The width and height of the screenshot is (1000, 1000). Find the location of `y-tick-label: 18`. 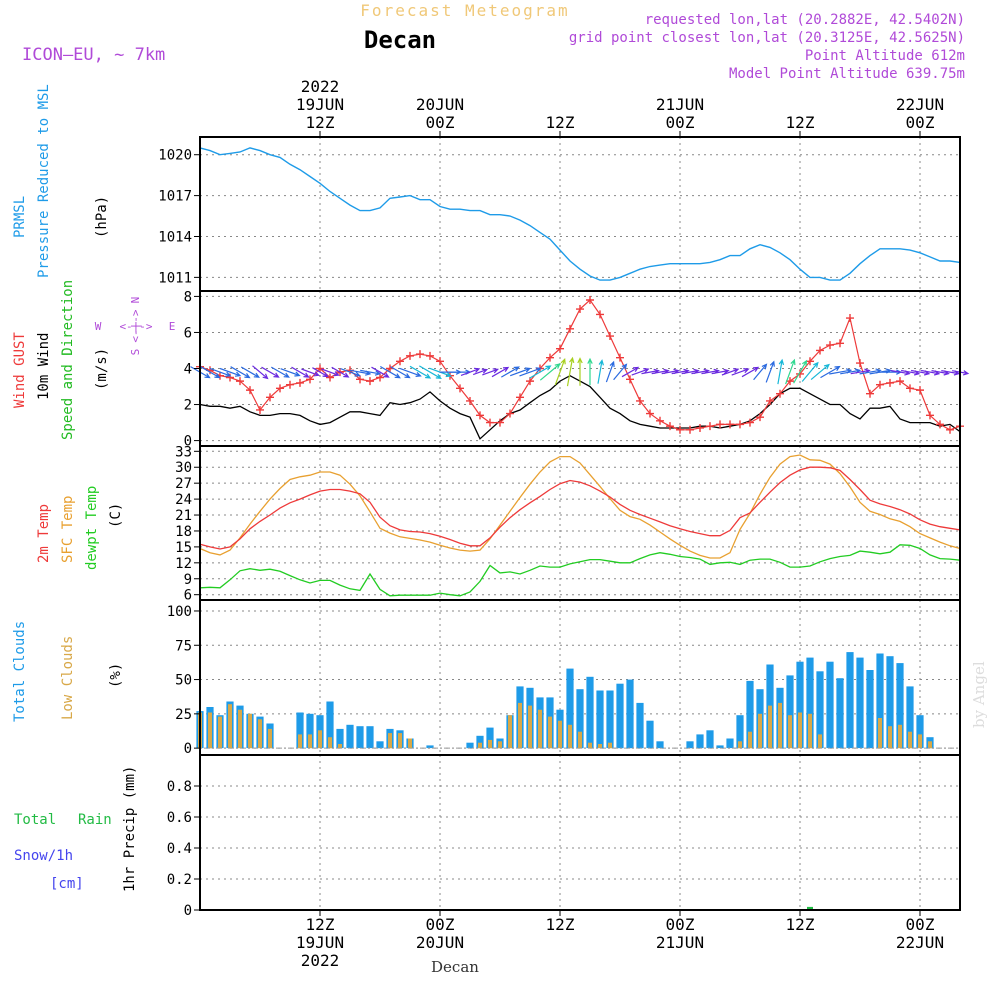

y-tick-label: 18 is located at coordinates (183, 532).